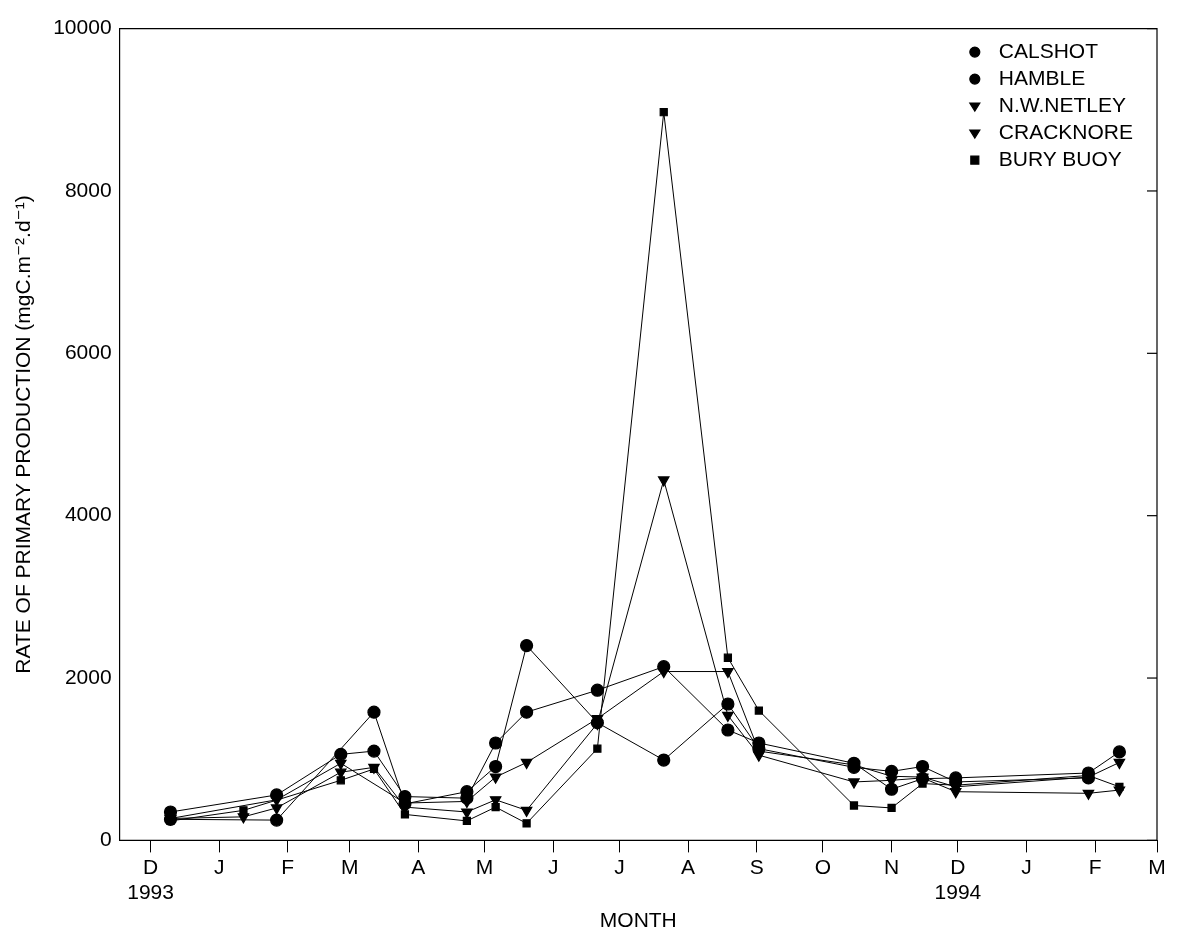 The width and height of the screenshot is (1181, 947). Describe the element at coordinates (88, 676) in the screenshot. I see `y-tick-label: 2000` at that location.